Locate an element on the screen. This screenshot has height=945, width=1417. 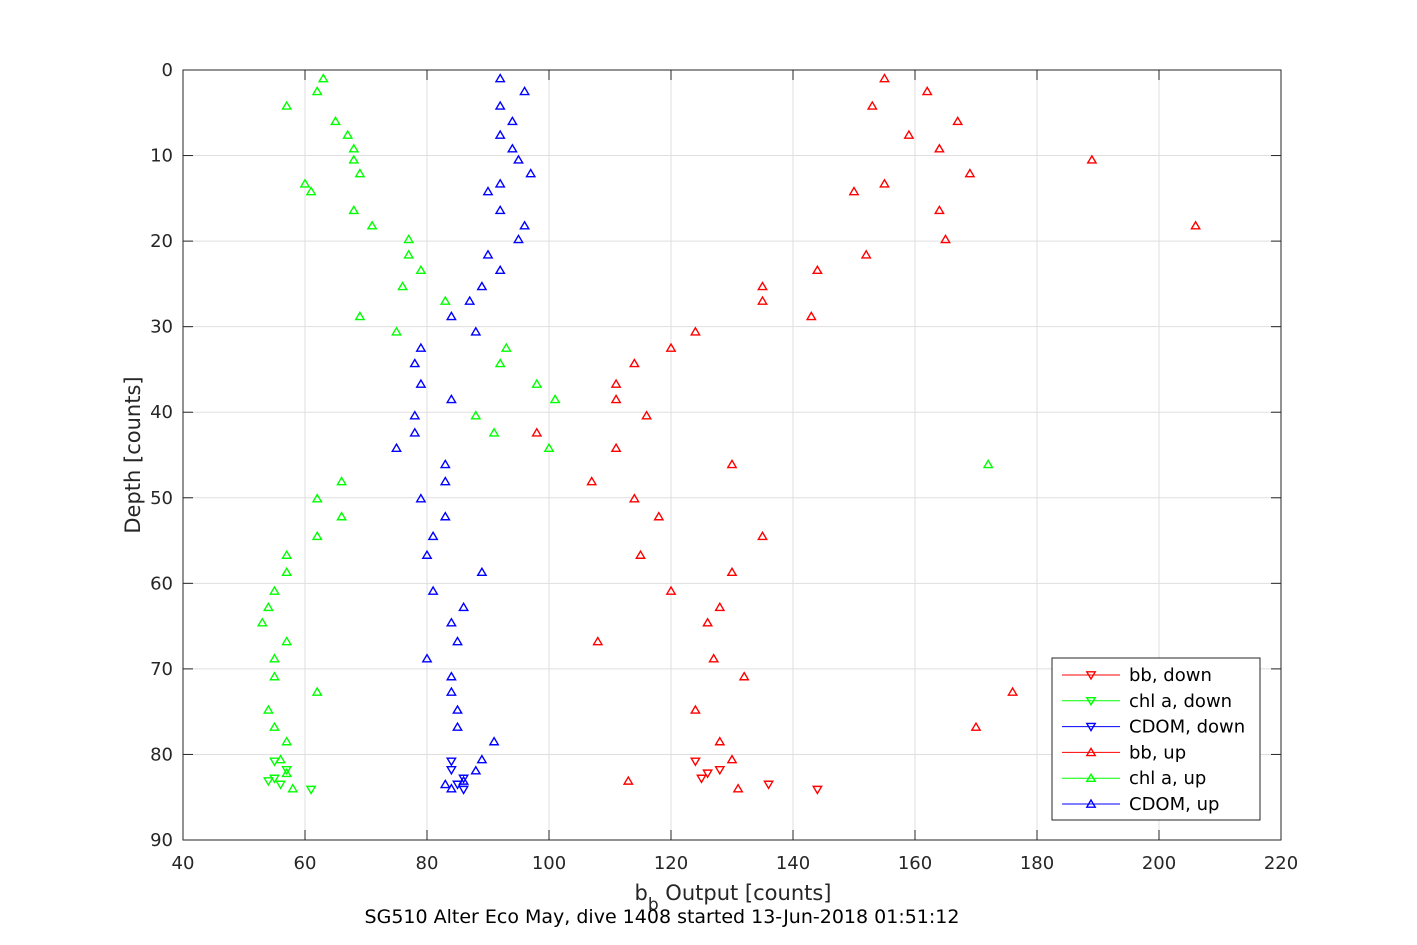
y-tick-label: 50 is located at coordinates (161, 498).